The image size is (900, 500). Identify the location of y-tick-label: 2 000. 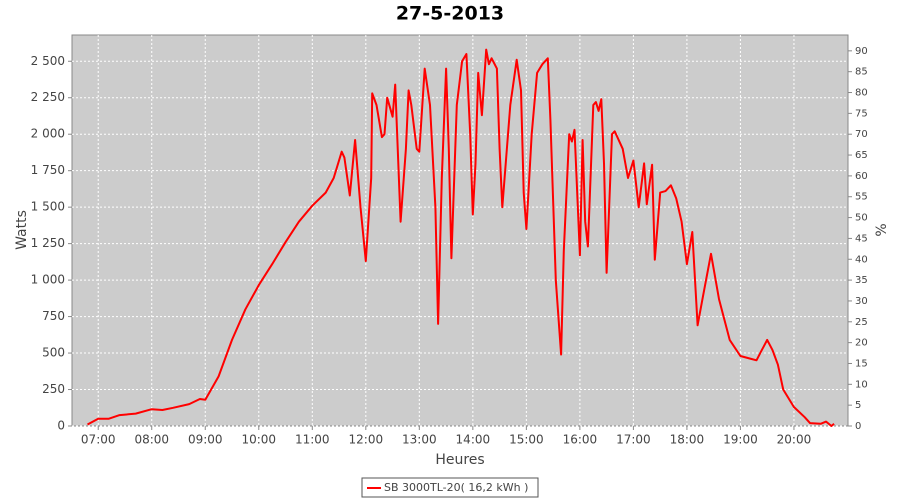
(48, 134).